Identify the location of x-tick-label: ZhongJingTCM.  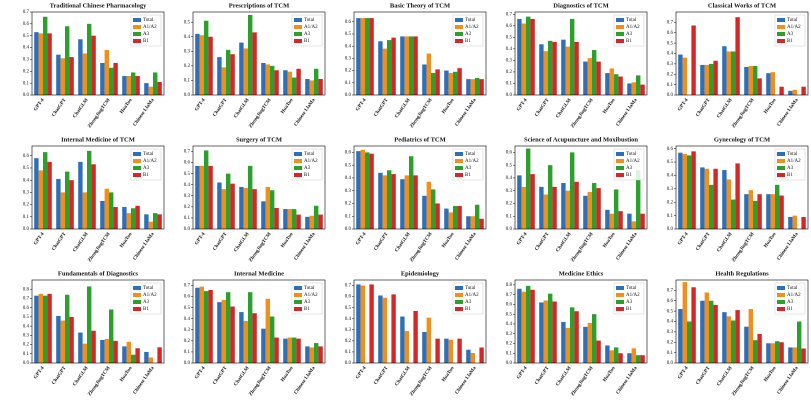
(744, 114).